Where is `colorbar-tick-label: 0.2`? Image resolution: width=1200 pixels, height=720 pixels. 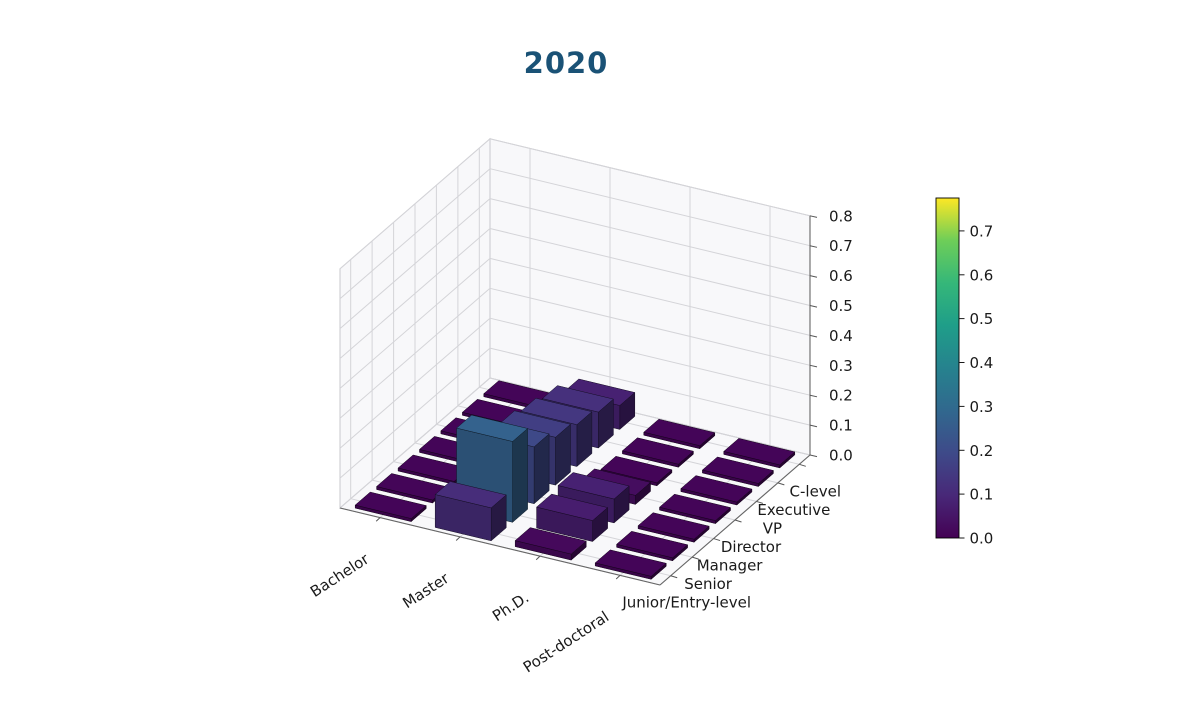
colorbar-tick-label: 0.2 is located at coordinates (982, 451).